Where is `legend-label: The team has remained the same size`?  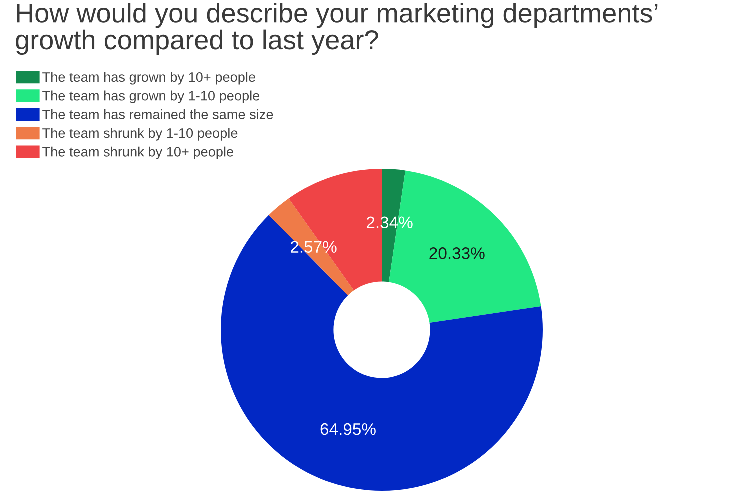 legend-label: The team has remained the same size is located at coordinates (158, 114).